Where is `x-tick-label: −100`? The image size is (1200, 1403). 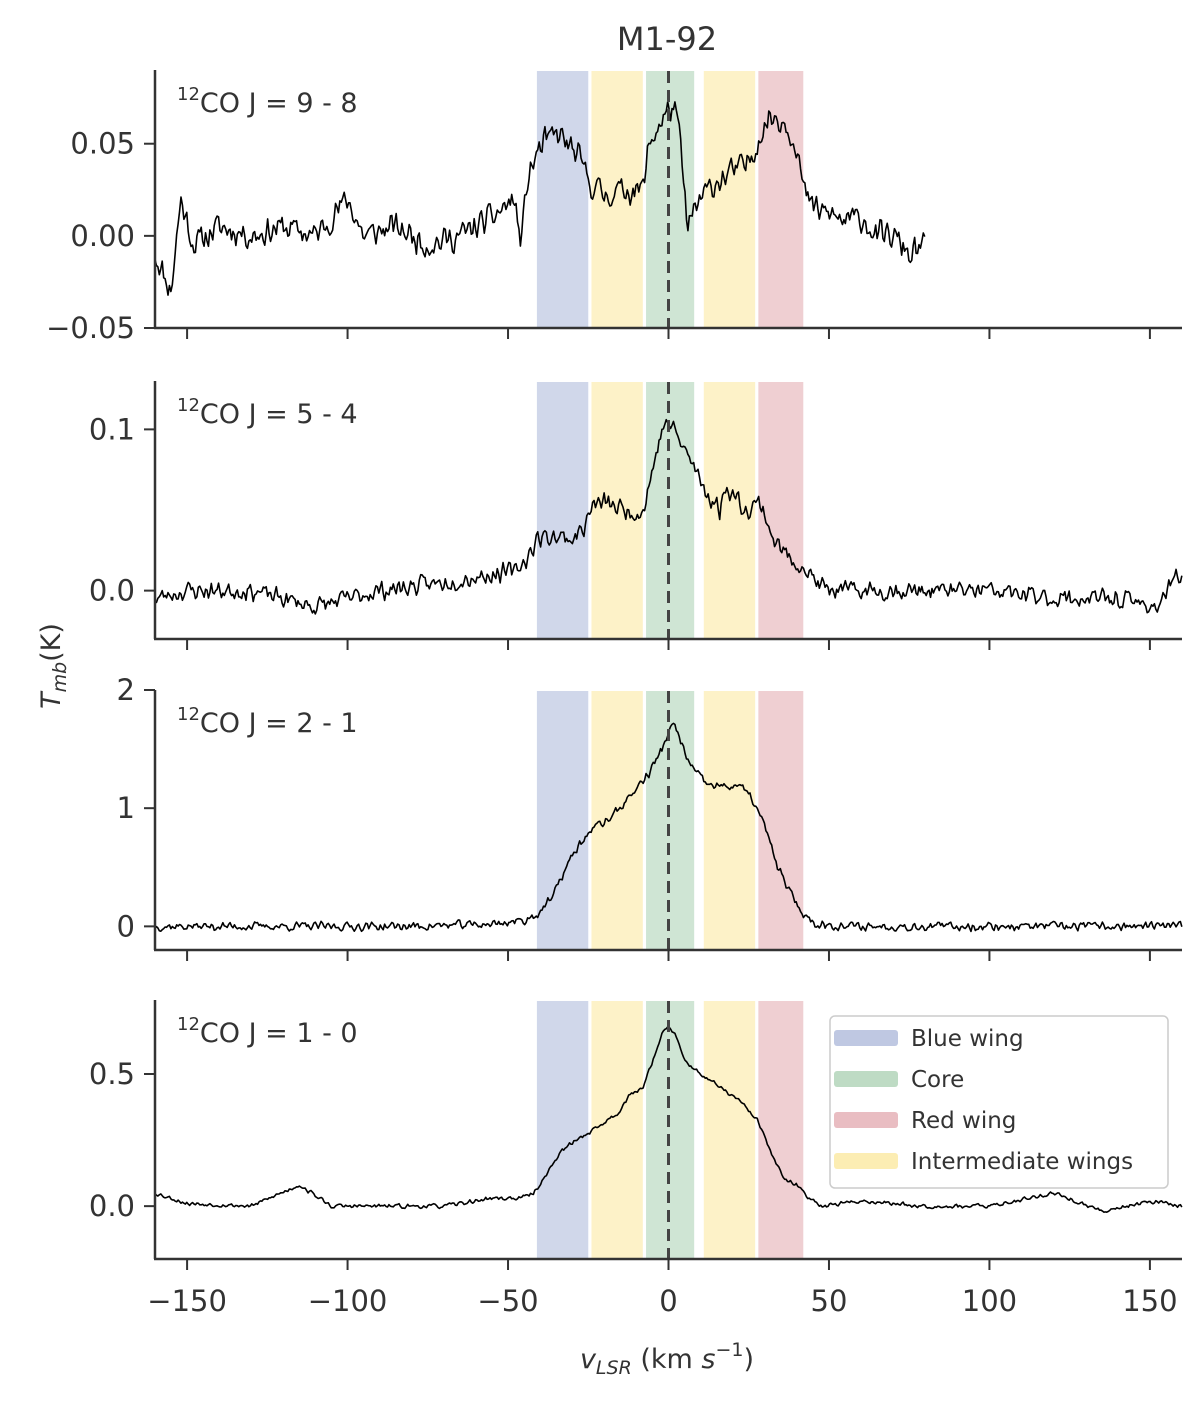 x-tick-label: −100 is located at coordinates (348, 1301).